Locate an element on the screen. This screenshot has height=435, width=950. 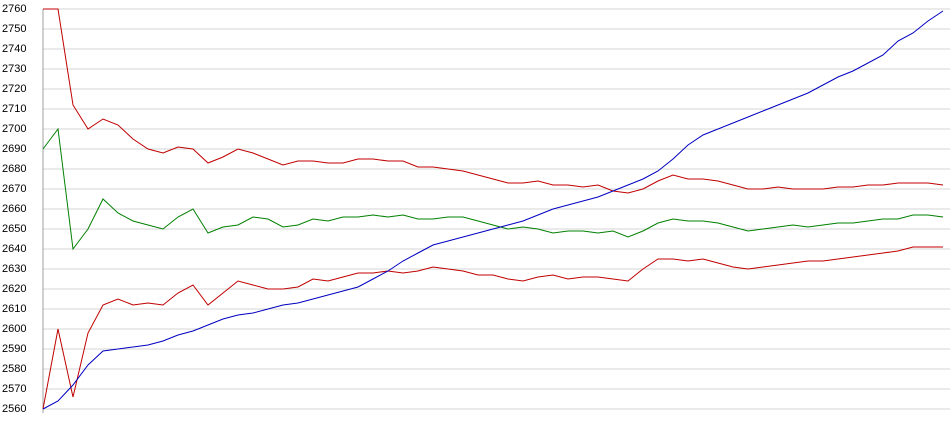
y-tick-label: 2760 is located at coordinates (14, 9).